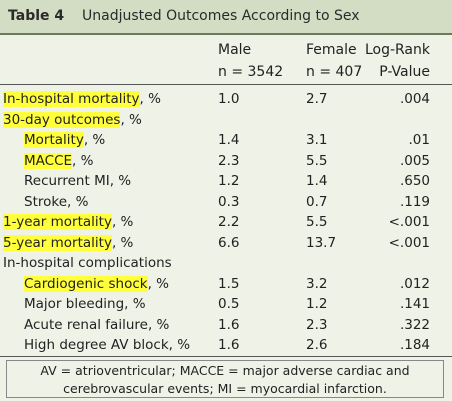  I want to click on table-cell: 1.5, so click(229, 283).